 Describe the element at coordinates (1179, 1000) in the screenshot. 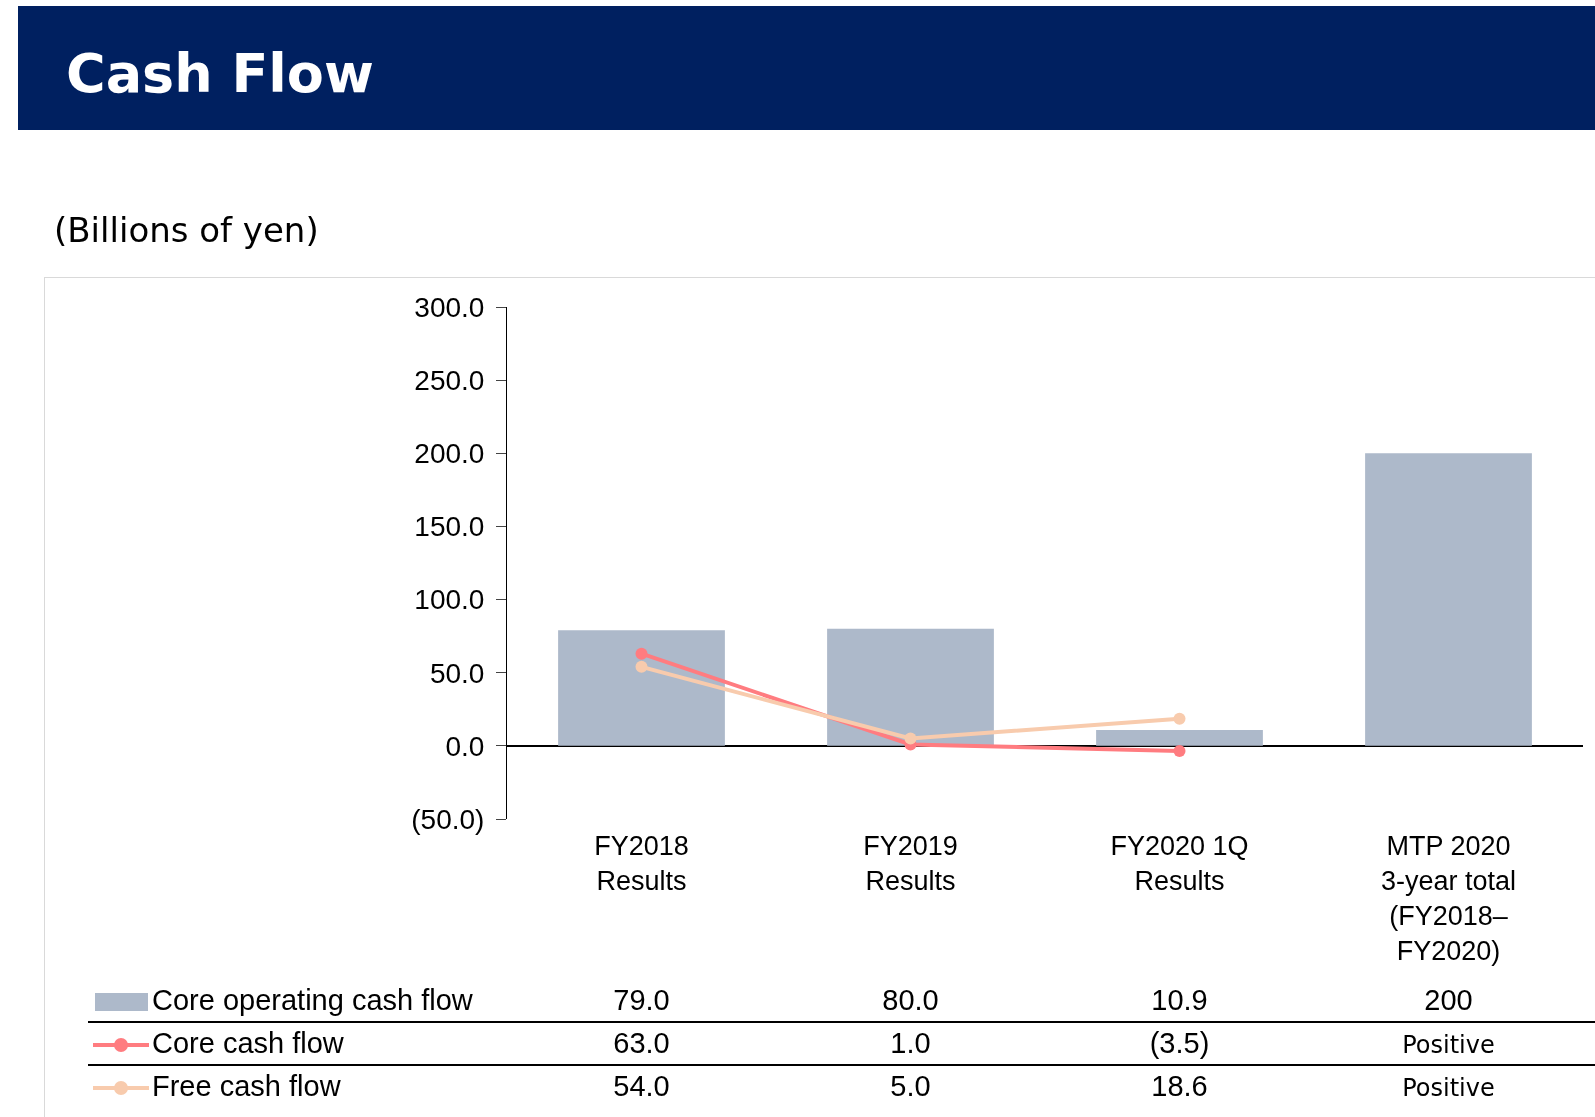

I see `data-label: 10.9` at that location.